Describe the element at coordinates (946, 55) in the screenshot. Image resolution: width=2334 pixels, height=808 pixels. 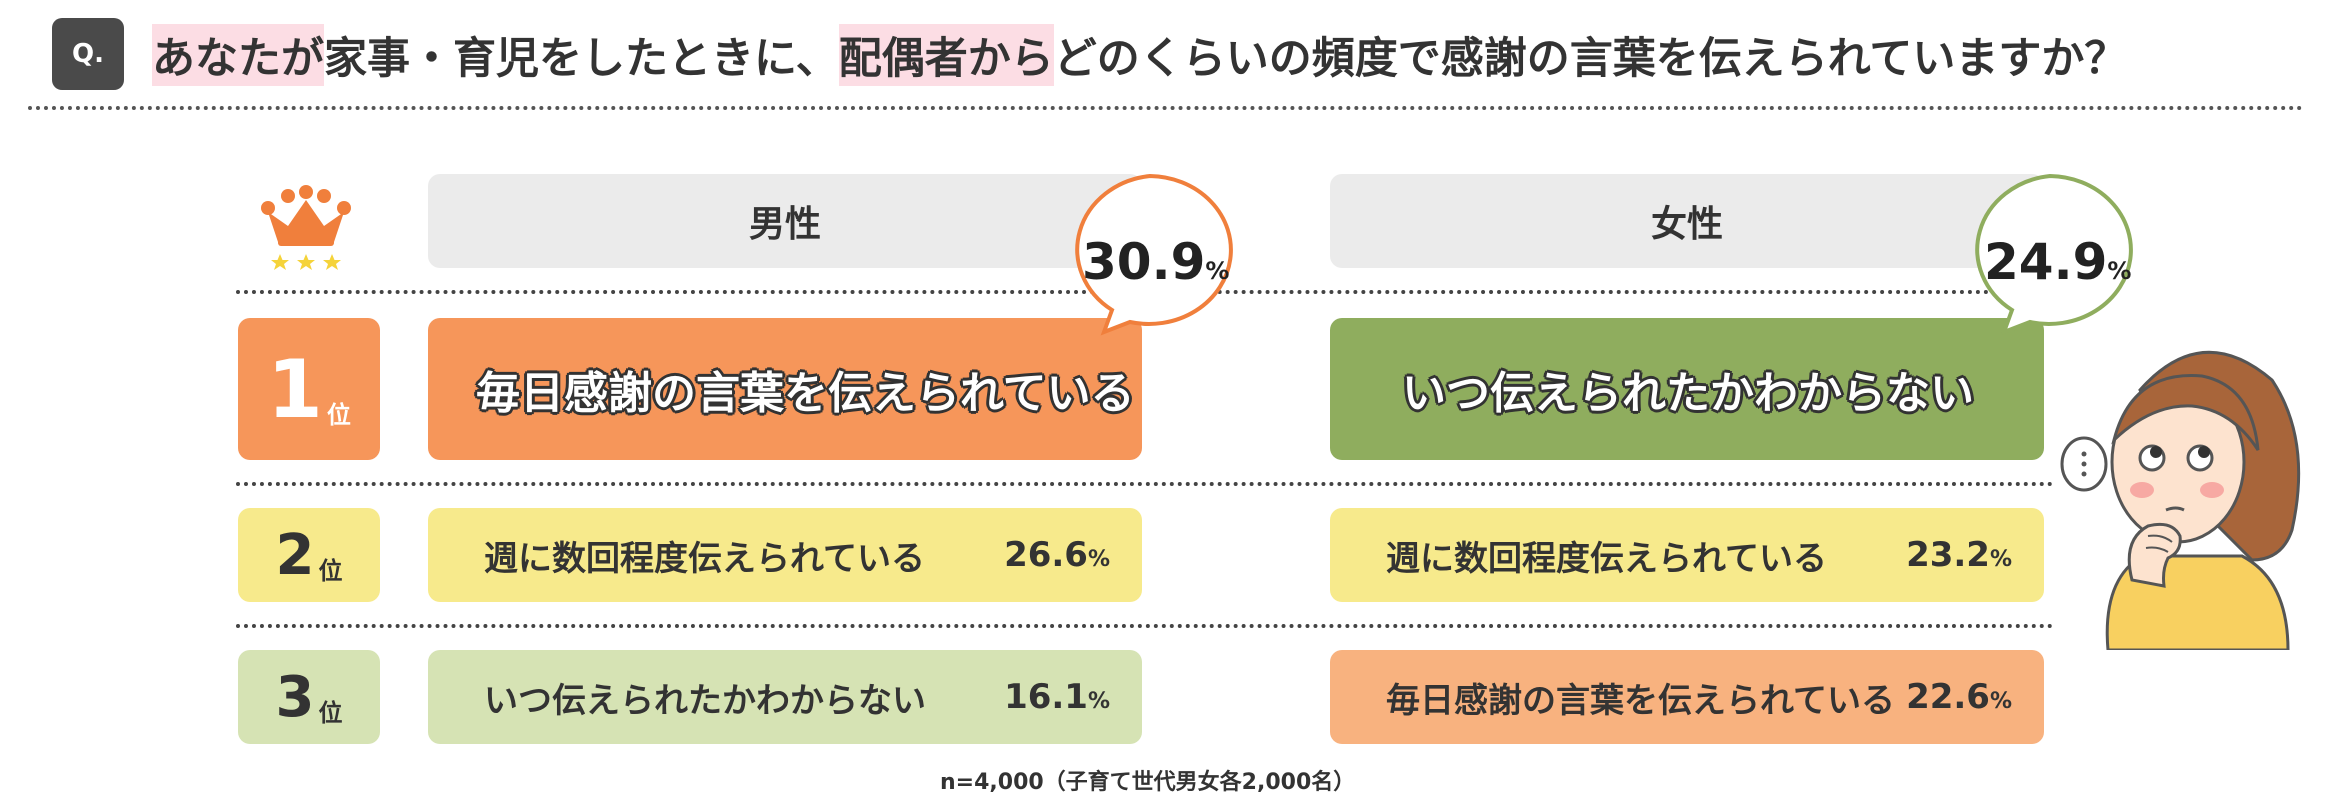
I see `question-part-3: 配偶者から` at that location.